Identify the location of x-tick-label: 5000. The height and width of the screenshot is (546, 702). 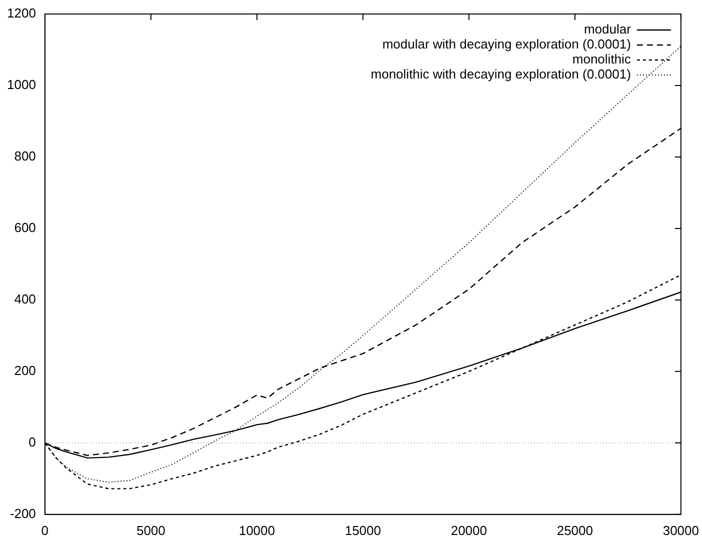
(151, 530).